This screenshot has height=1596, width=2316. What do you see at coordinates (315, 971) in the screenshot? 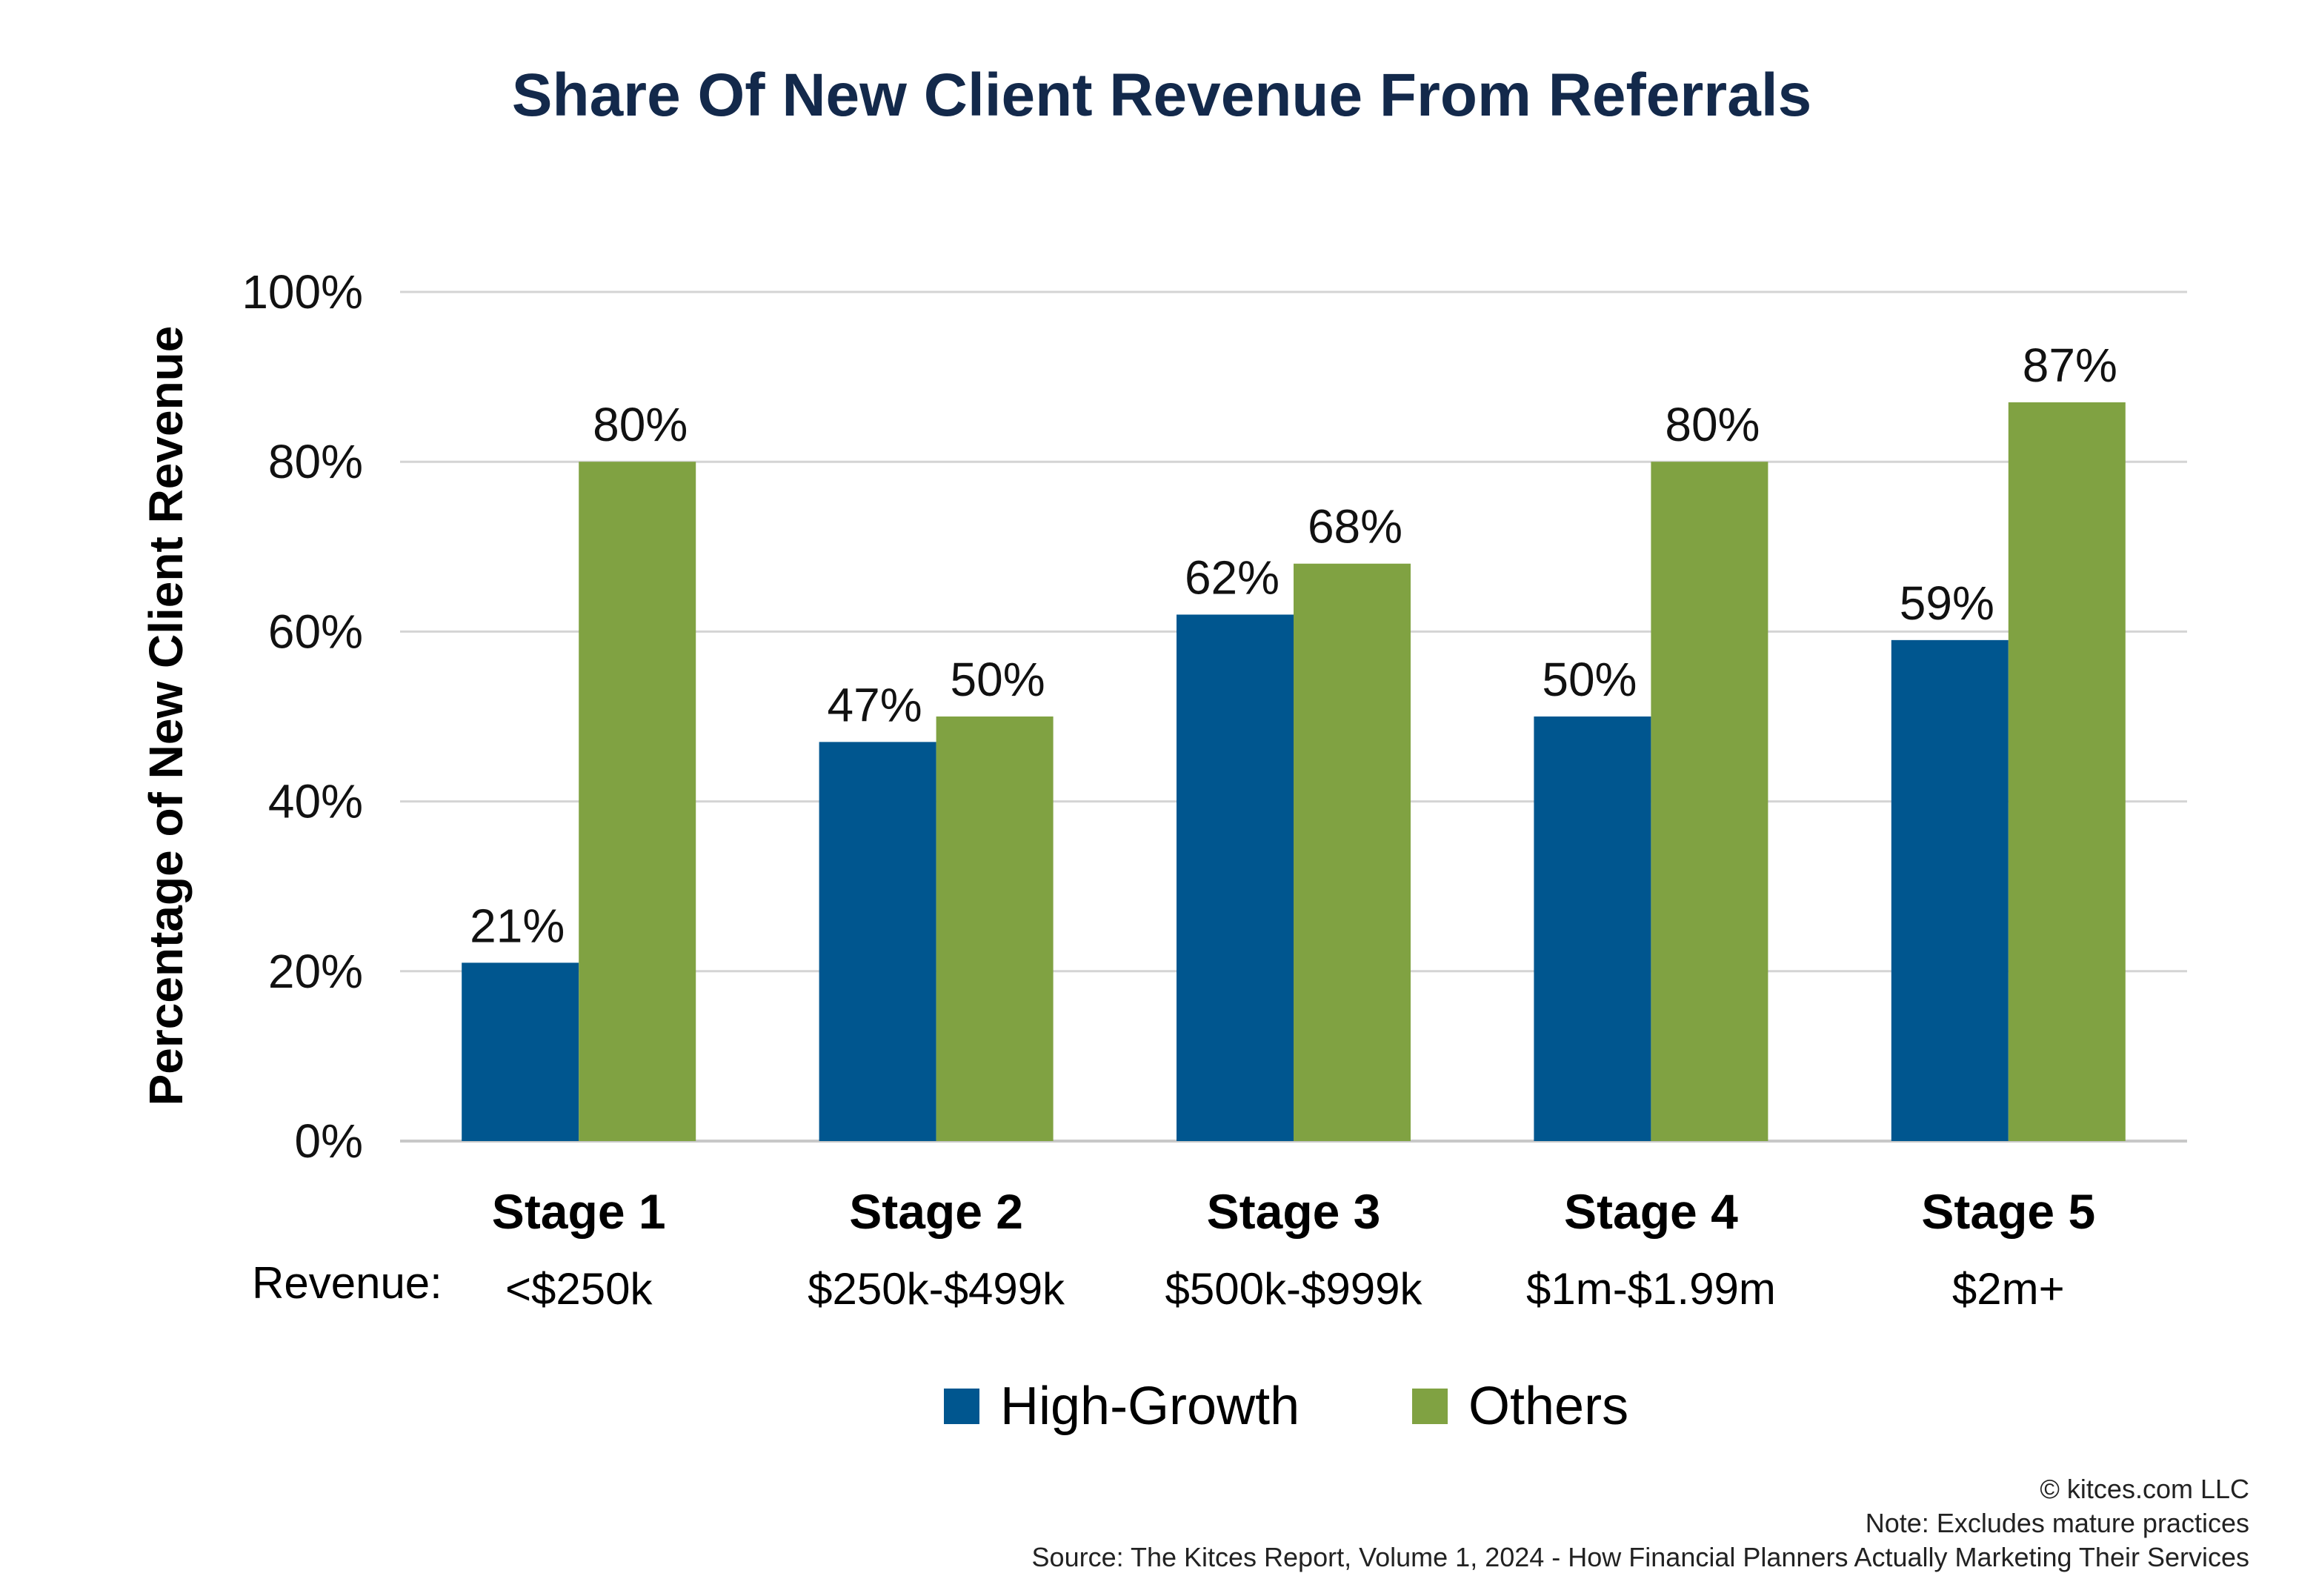
I see `y-tick-label: 20%` at bounding box center [315, 971].